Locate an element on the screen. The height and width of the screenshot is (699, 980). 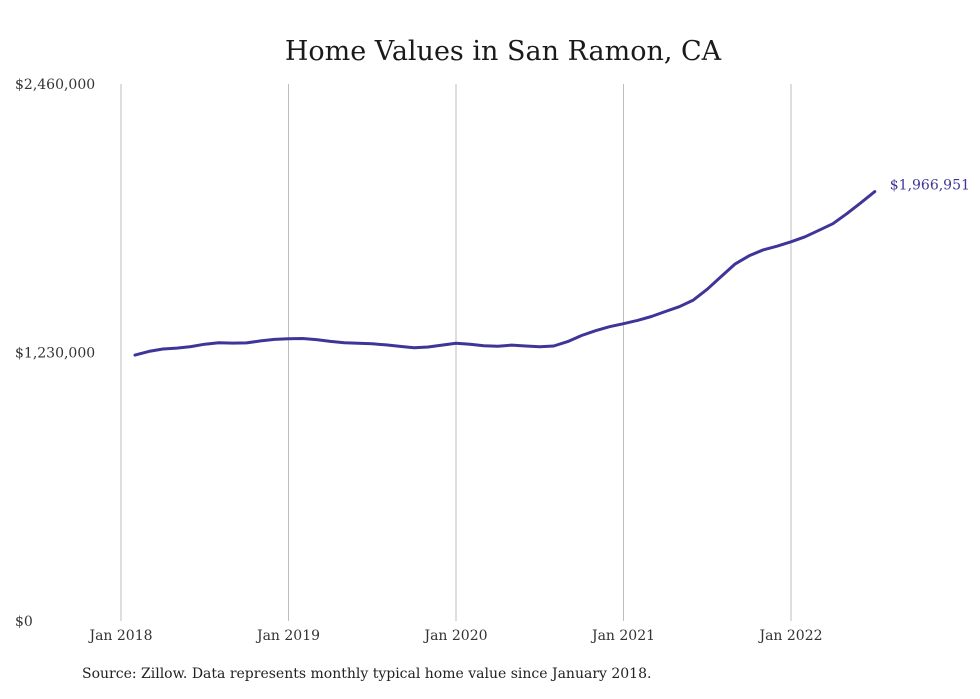
x-tick-label: Jan 2021 is located at coordinates (622, 636).